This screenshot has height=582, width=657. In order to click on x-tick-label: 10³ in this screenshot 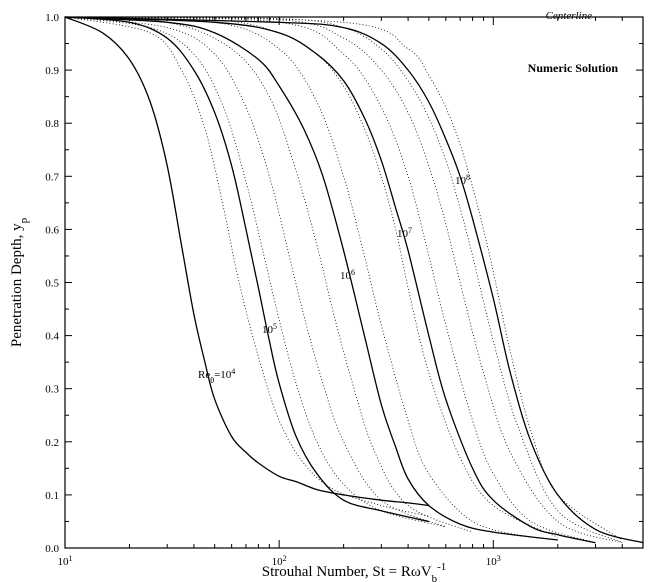, I will do `click(493, 561)`.